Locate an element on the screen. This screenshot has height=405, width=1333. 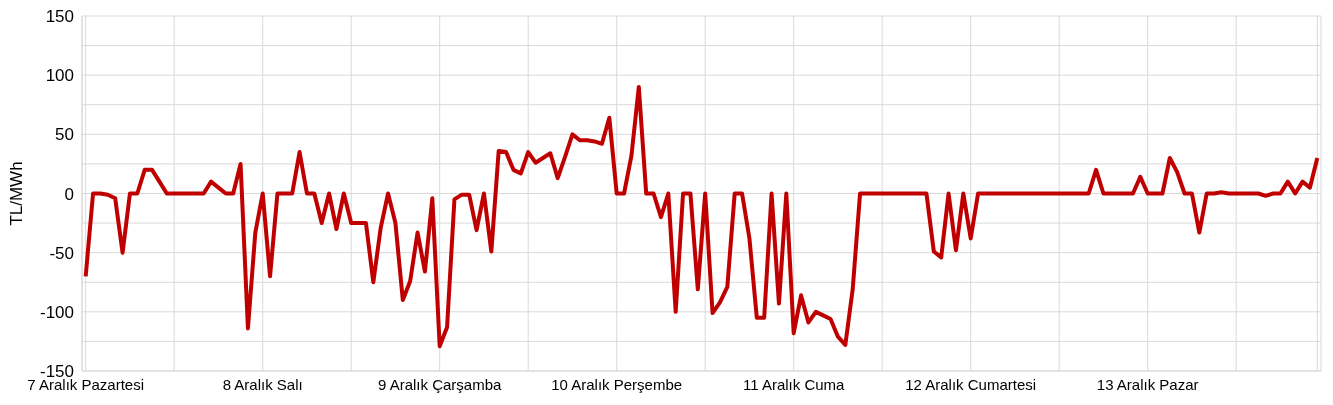
y-tick-label: -100 is located at coordinates (56, 312).